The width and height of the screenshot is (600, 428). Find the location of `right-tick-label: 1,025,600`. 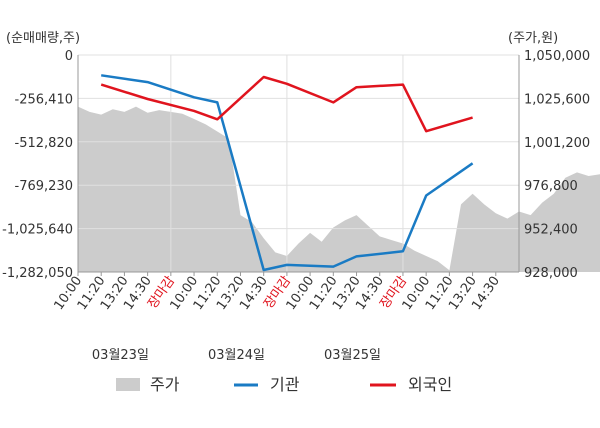

right-tick-label: 1,025,600 is located at coordinates (557, 99).